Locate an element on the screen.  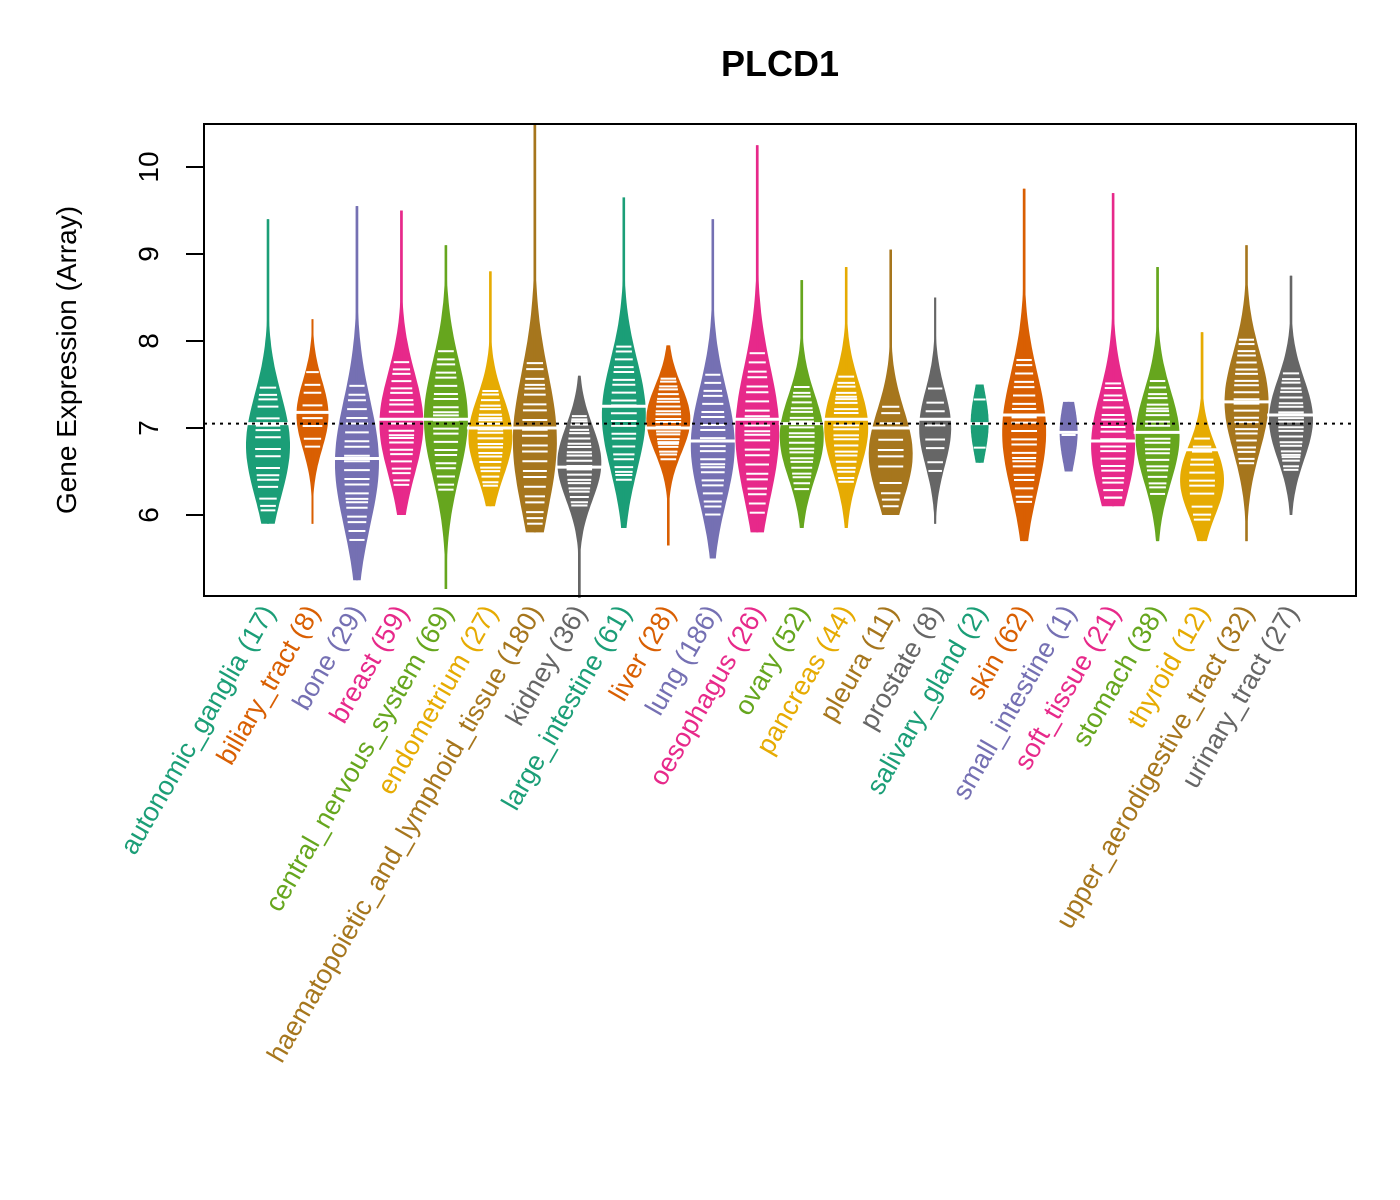
y-tick-label: 10 is located at coordinates (148, 166).